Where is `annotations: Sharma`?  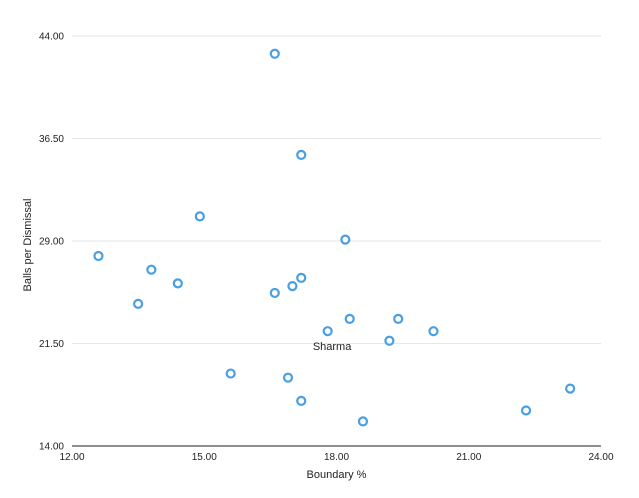
annotations: Sharma is located at coordinates (332, 347).